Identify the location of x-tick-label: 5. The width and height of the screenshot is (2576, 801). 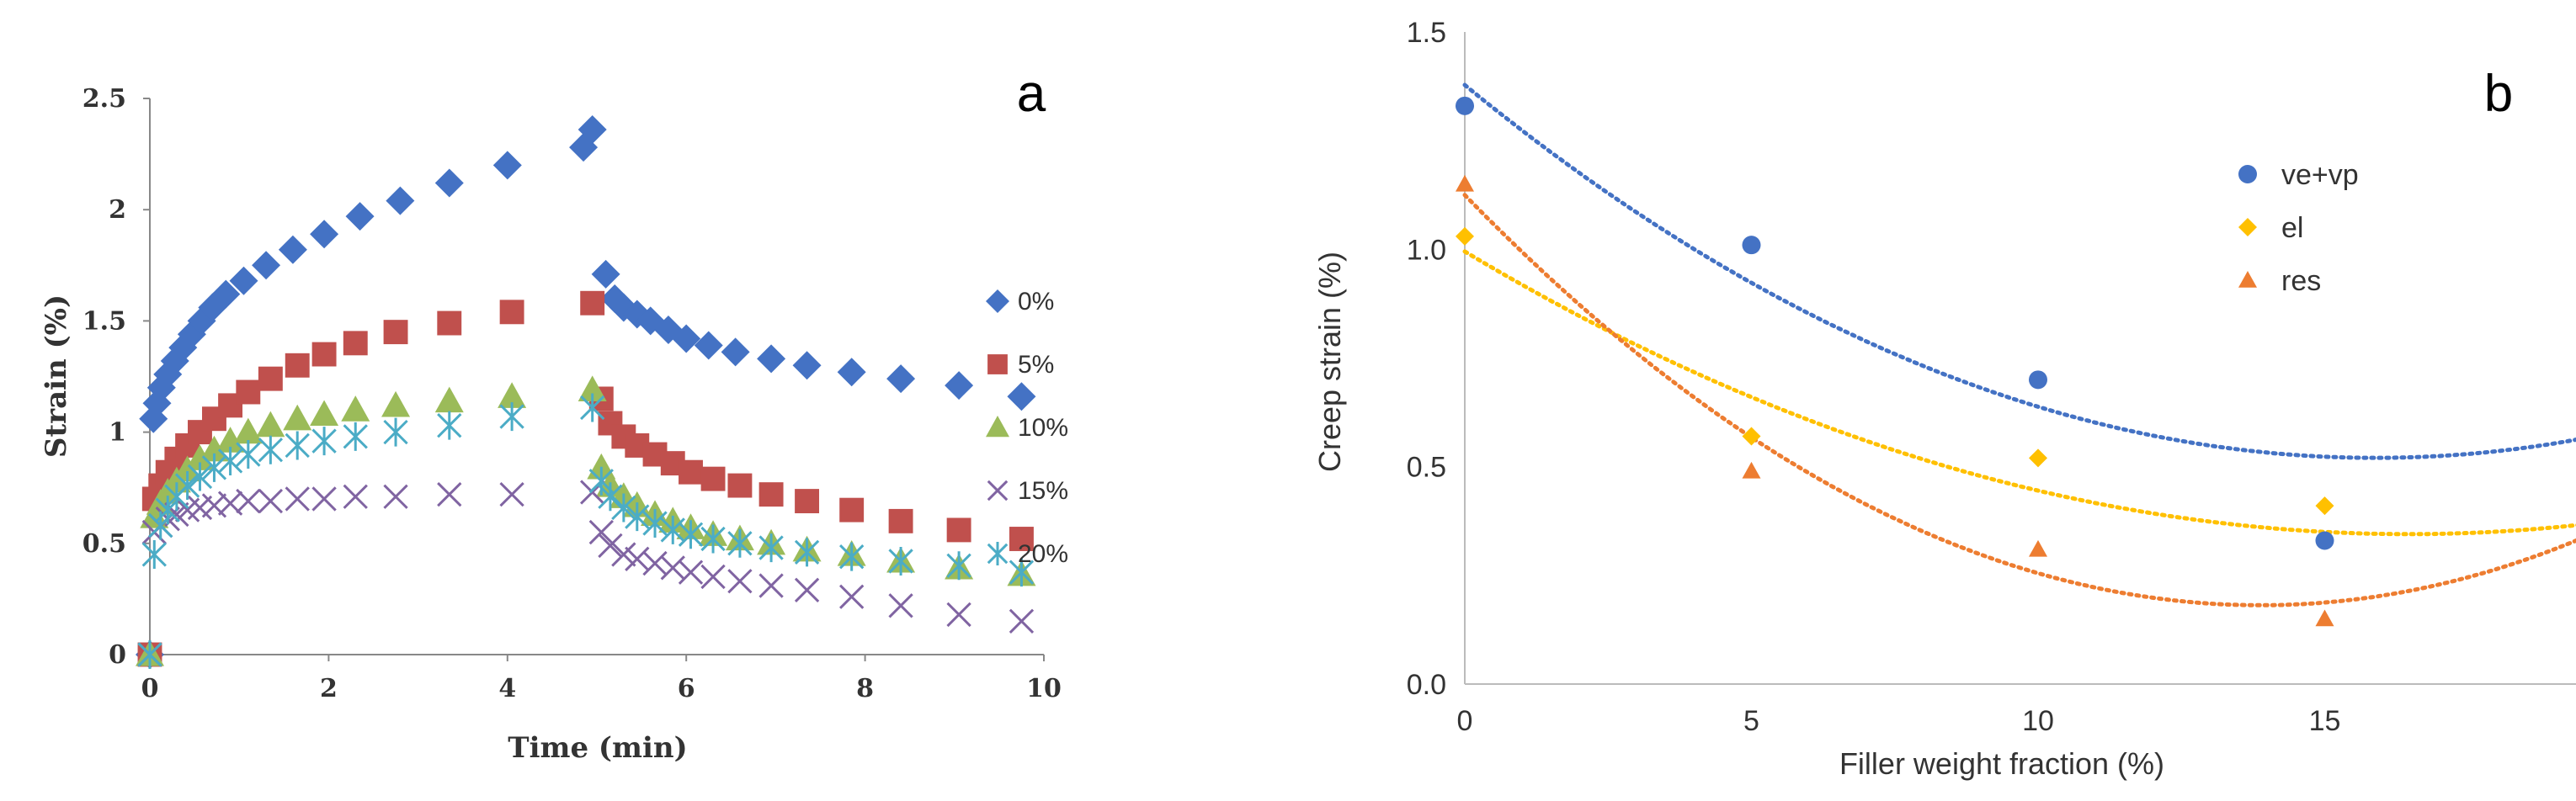
(1751, 721).